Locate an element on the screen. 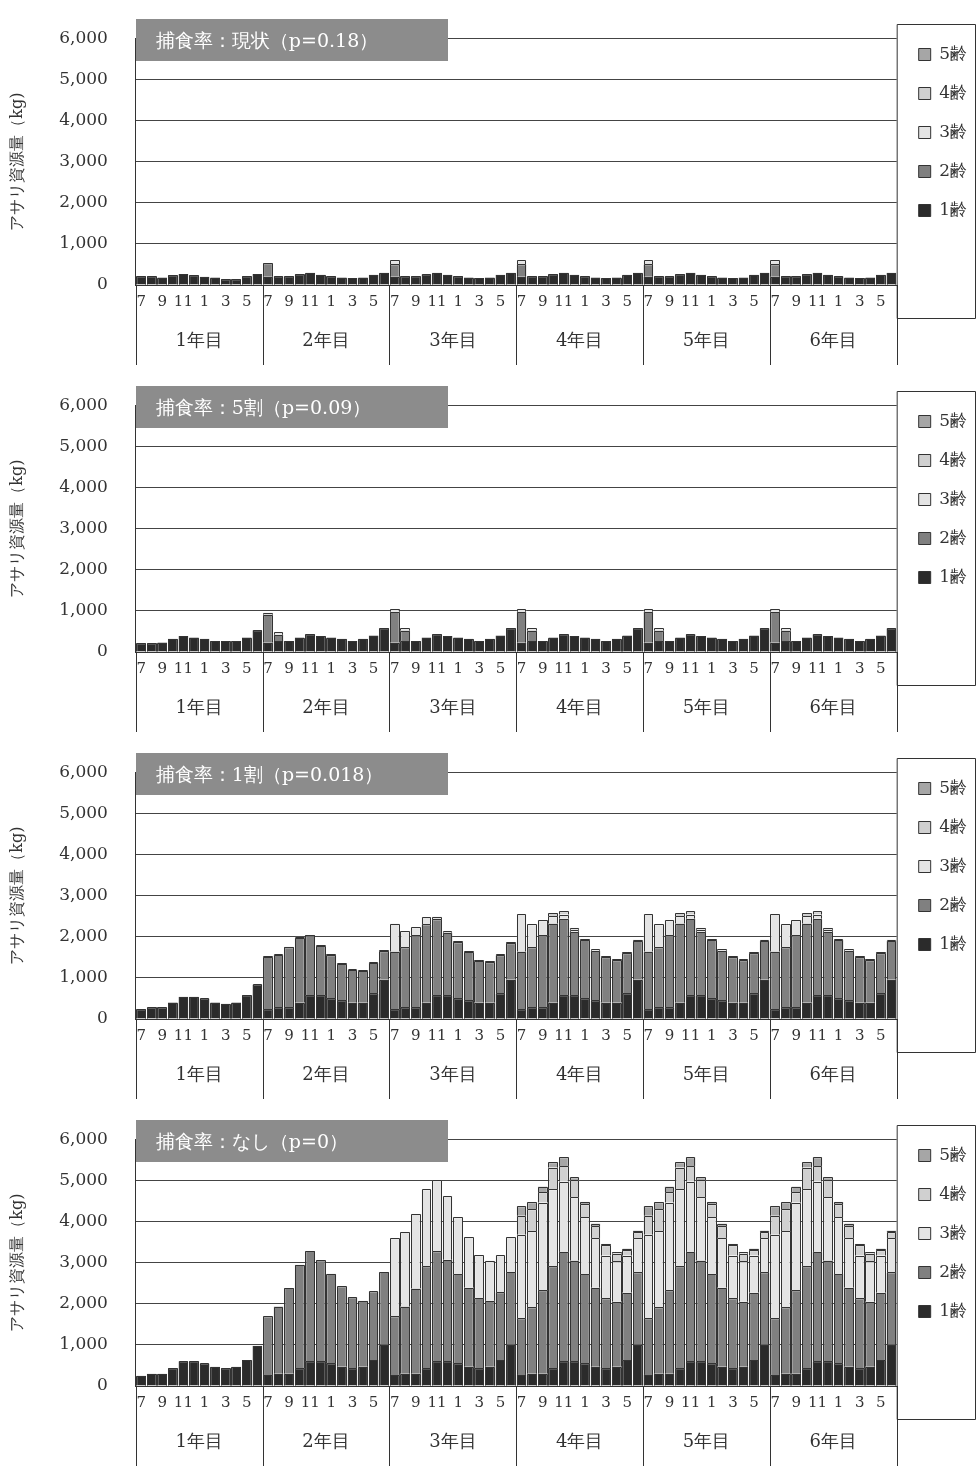 The image size is (977, 1470). y-tick-label: 1,000 is located at coordinates (83, 242).